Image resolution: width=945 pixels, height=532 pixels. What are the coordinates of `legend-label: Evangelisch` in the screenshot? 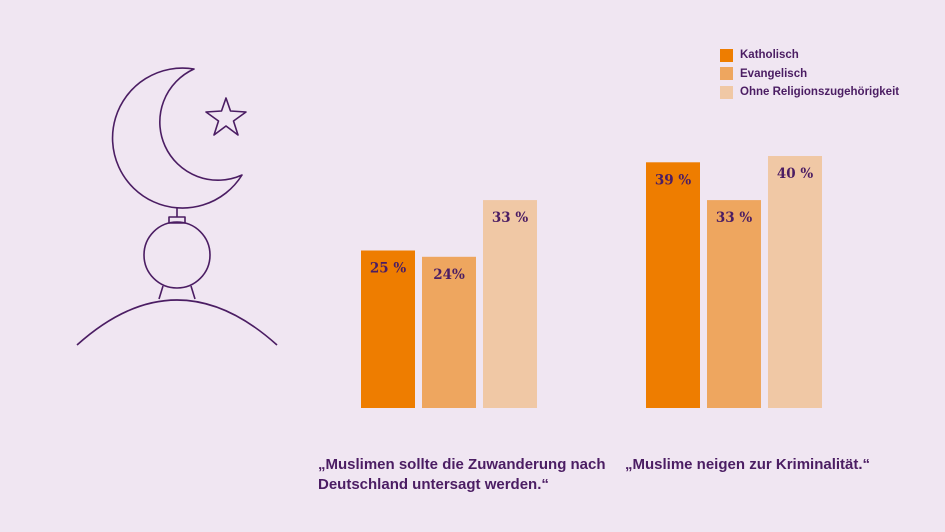 It's located at (774, 73).